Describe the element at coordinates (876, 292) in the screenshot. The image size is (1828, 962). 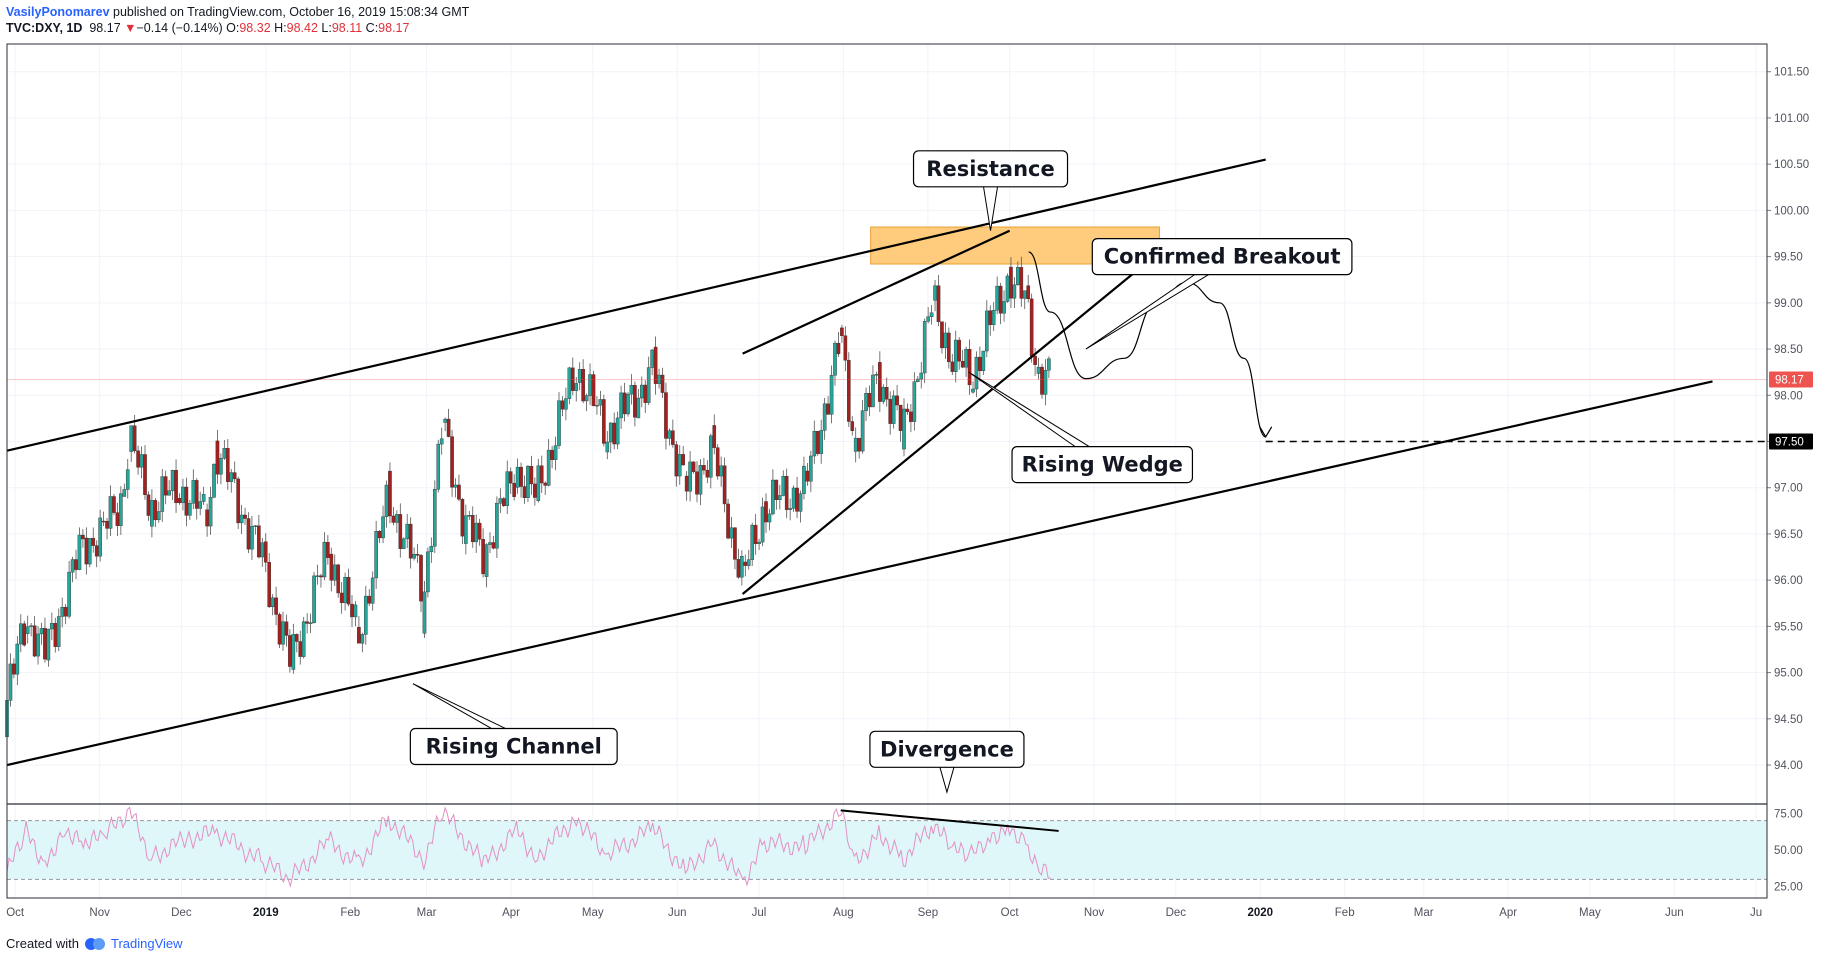
I see `wedge-upper-line` at that location.